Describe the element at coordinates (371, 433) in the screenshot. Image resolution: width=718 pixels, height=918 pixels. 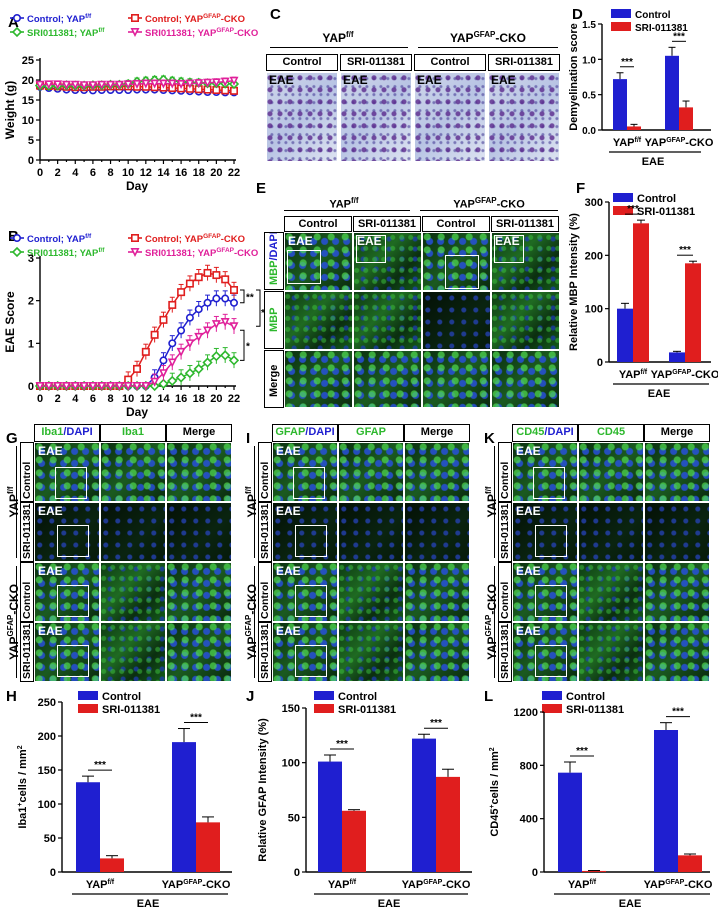
I see `grid-column-header: GFAP` at that location.